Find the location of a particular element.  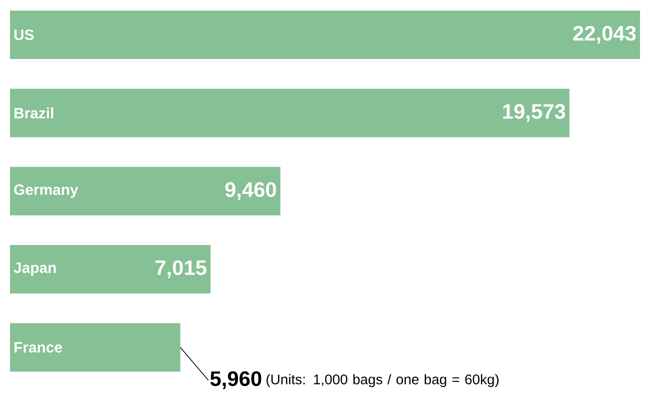

y-tick-label: US is located at coordinates (24, 35).